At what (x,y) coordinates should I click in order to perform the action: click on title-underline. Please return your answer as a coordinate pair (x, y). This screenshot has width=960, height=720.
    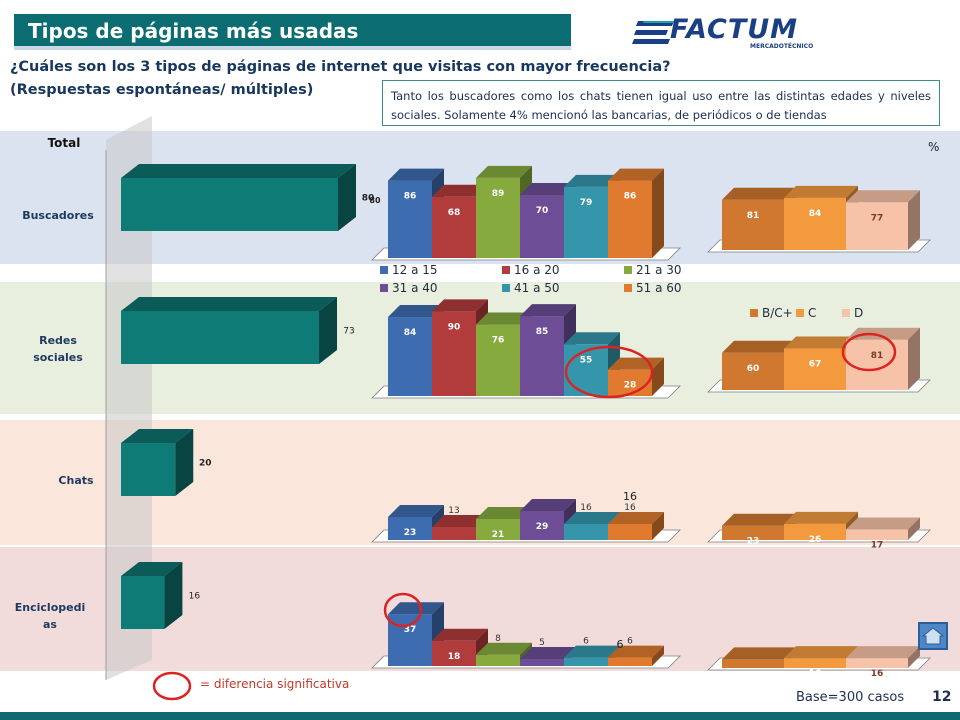
    Looking at the image, I should click on (292, 48).